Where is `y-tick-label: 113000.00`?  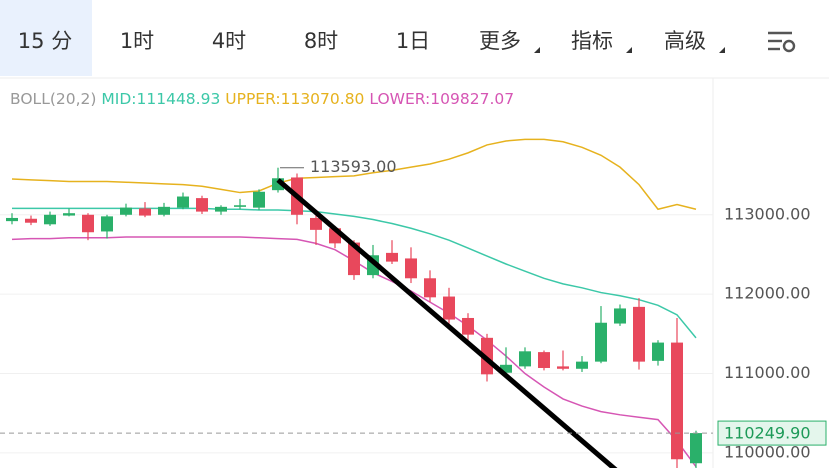
y-tick-label: 113000.00 is located at coordinates (767, 213).